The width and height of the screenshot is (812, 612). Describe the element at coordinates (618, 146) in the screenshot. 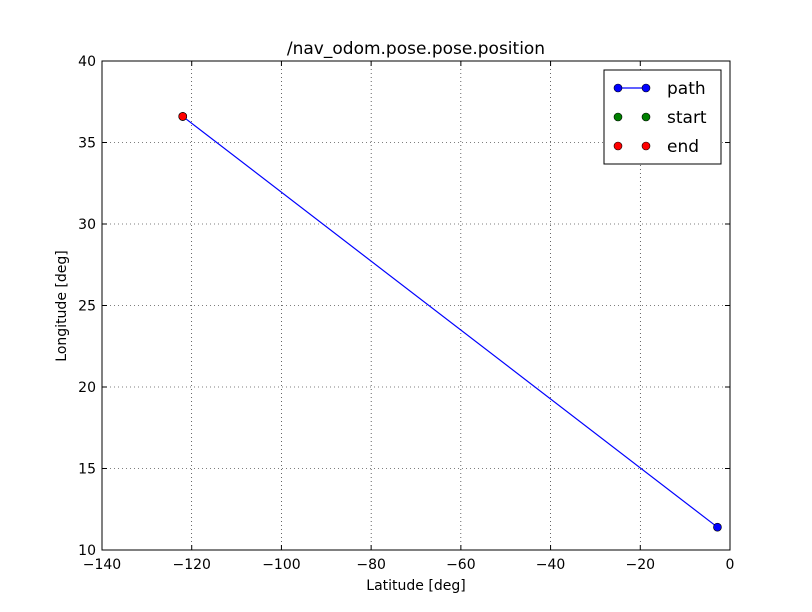

I see `legend-end-marker-left` at that location.